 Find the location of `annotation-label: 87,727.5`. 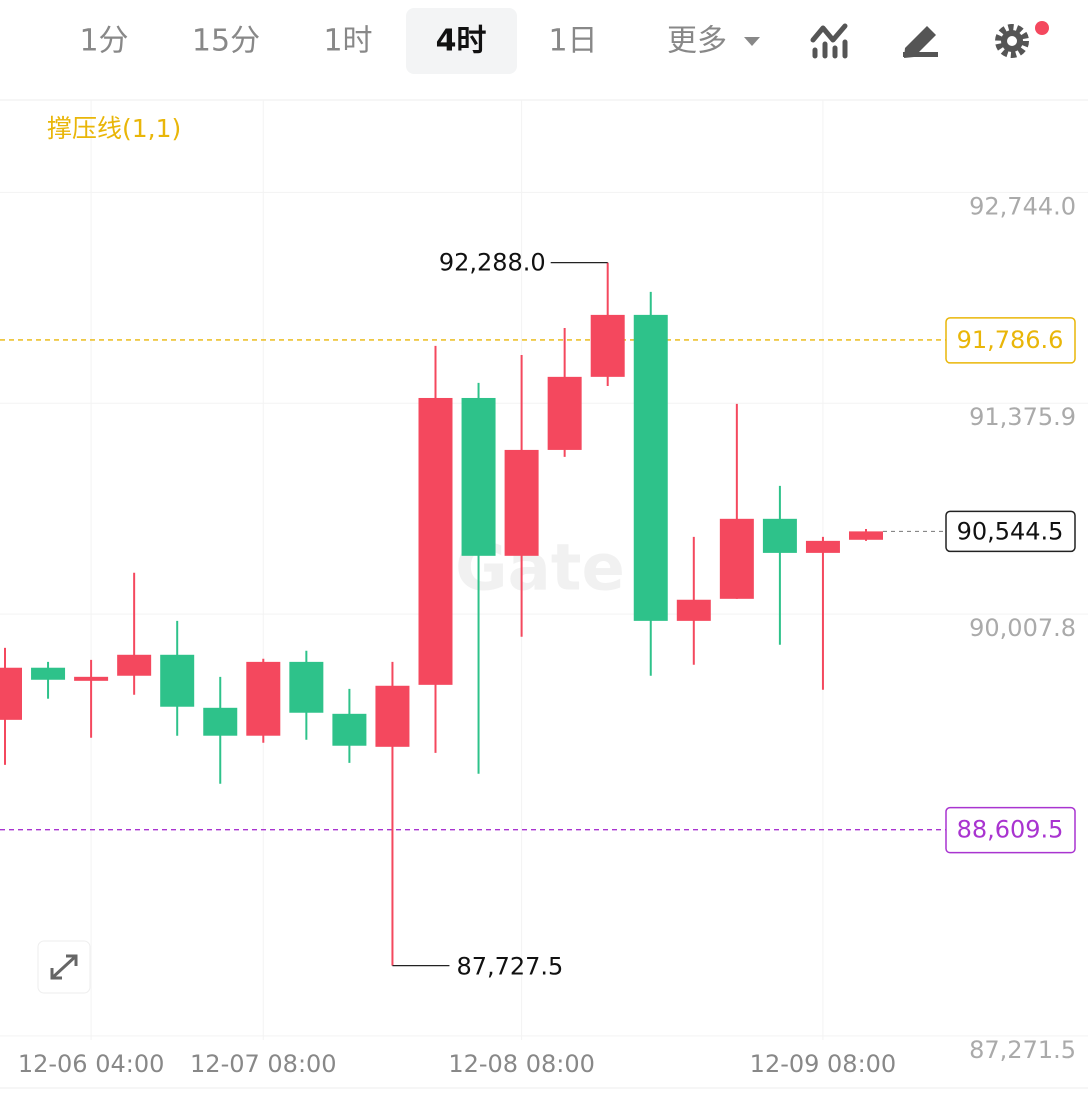

annotation-label: 87,727.5 is located at coordinates (509, 967).